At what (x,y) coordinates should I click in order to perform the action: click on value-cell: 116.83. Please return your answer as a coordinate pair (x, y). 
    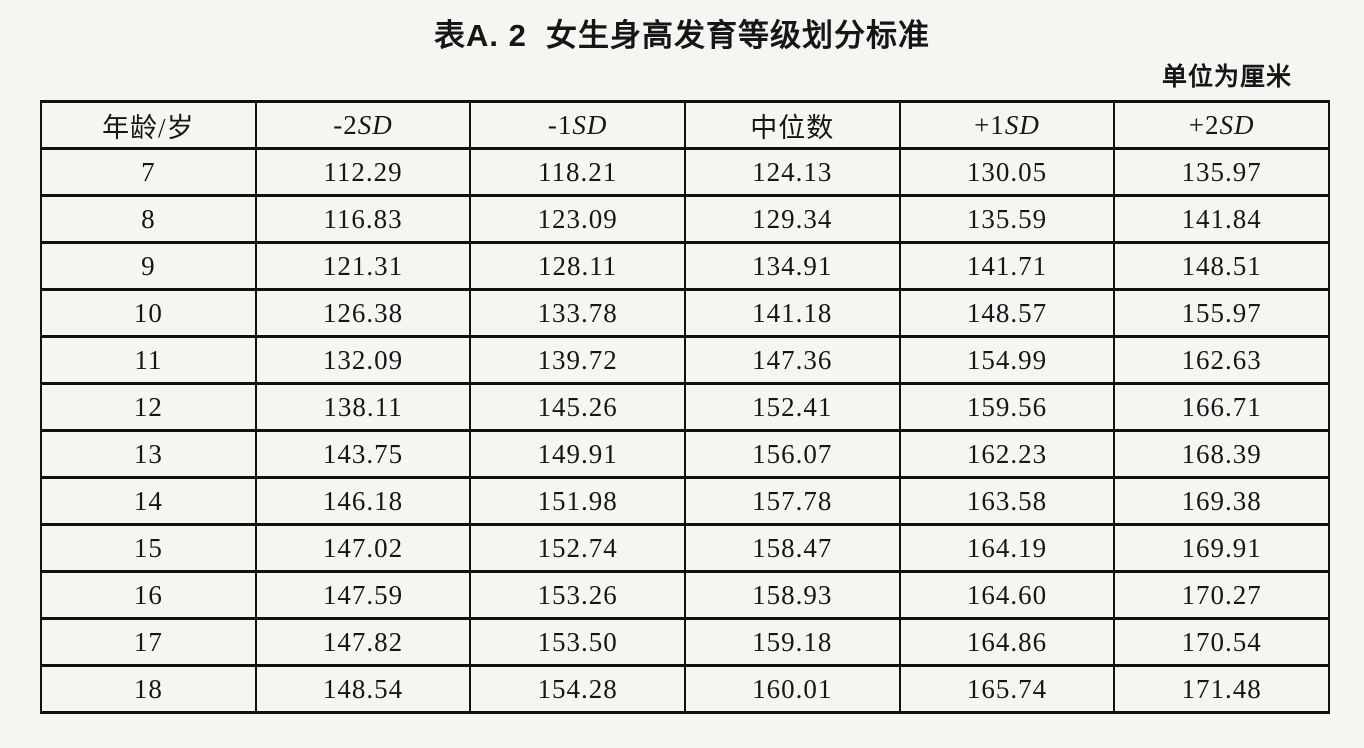
    Looking at the image, I should click on (363, 219).